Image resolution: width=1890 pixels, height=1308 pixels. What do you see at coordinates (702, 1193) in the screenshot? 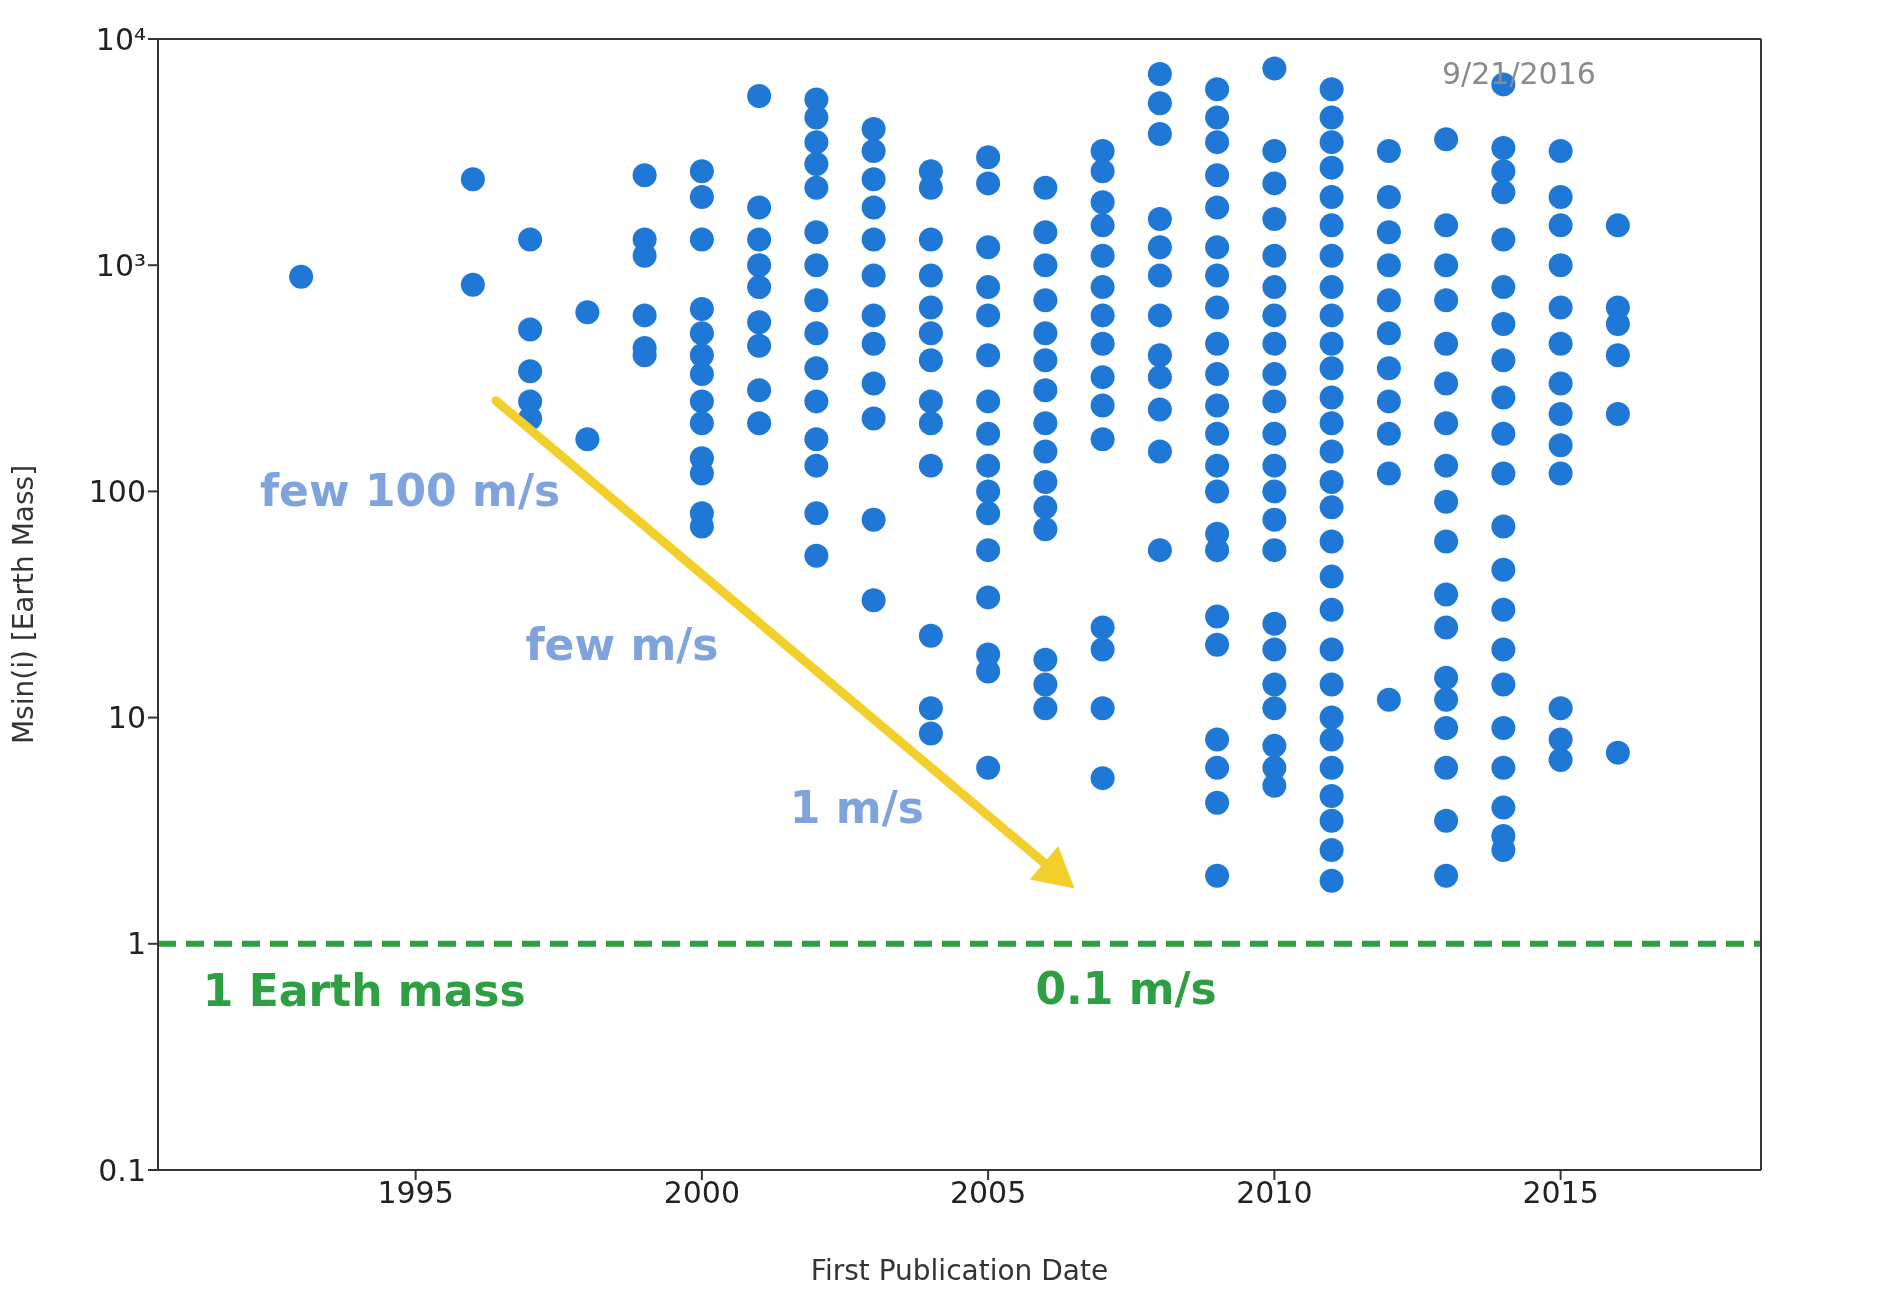
I see `x-tick-label: 2000` at bounding box center [702, 1193].